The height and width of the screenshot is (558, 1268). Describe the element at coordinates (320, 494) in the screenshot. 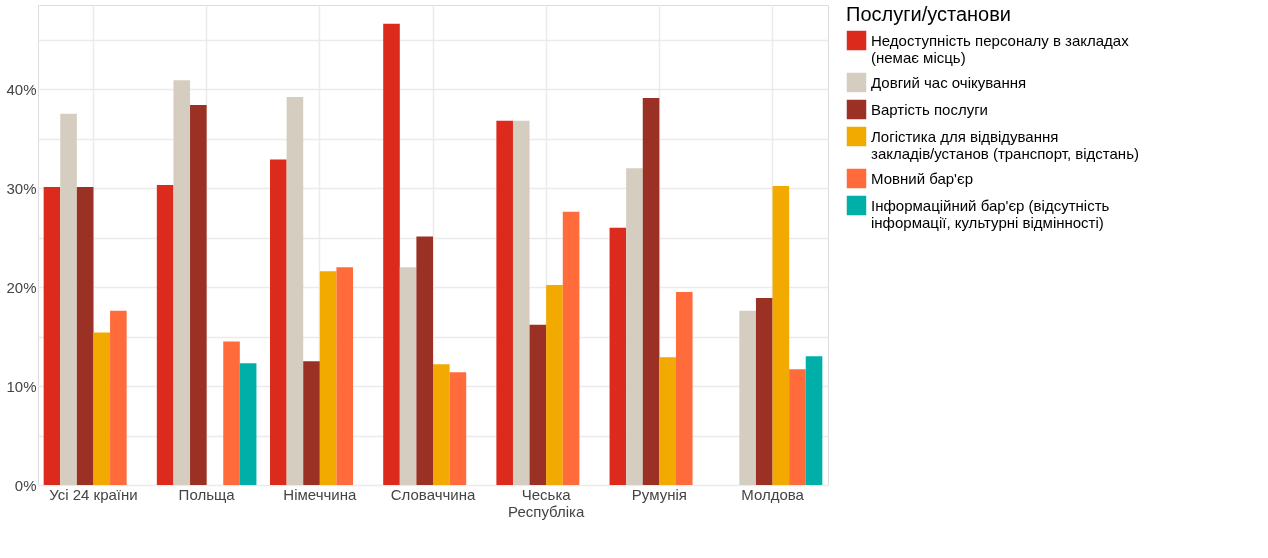

I see `x-tick-label: Німеччина` at that location.